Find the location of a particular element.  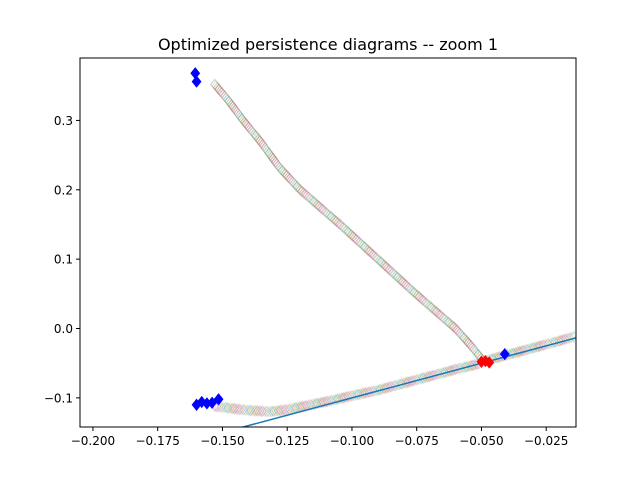

x-tick-label: −0.100 is located at coordinates (352, 441).